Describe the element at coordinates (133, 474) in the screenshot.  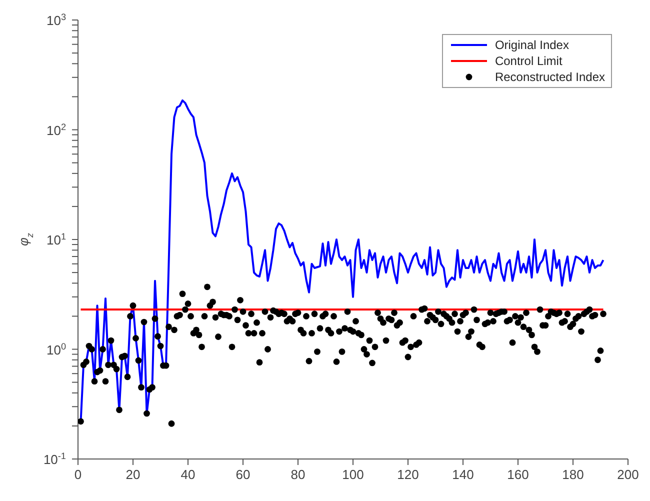
I see `x-tick-label: 20` at that location.